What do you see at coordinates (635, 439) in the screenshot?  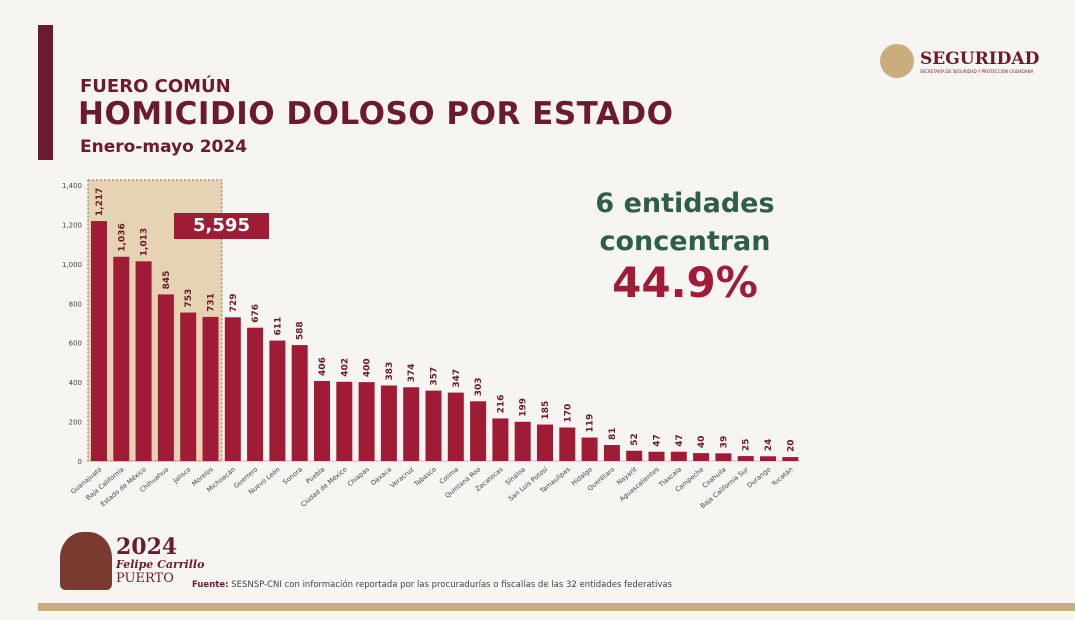 I see `data-label: 52` at bounding box center [635, 439].